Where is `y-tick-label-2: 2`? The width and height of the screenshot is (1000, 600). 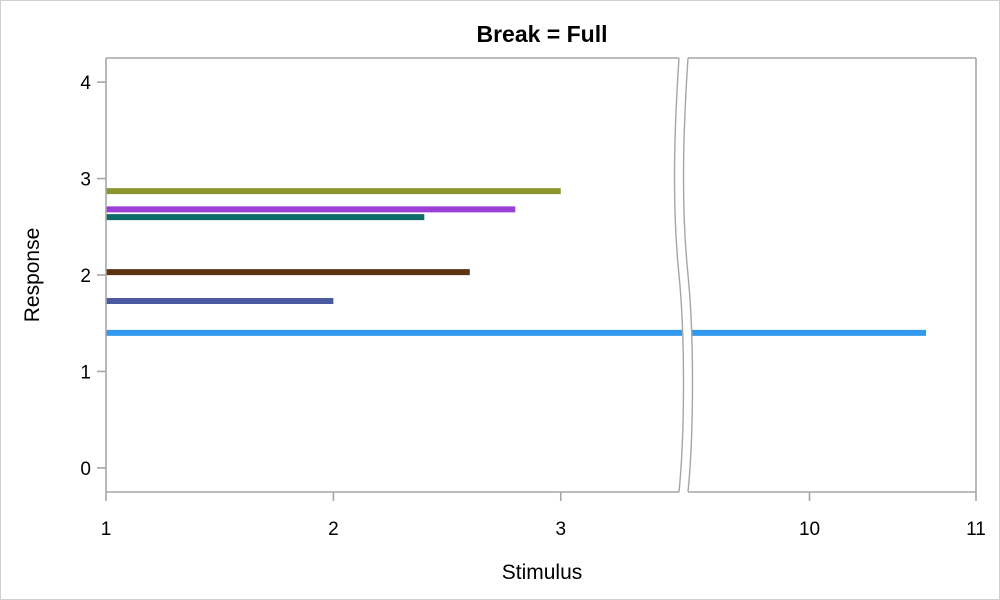
y-tick-label-2: 2 is located at coordinates (85, 276).